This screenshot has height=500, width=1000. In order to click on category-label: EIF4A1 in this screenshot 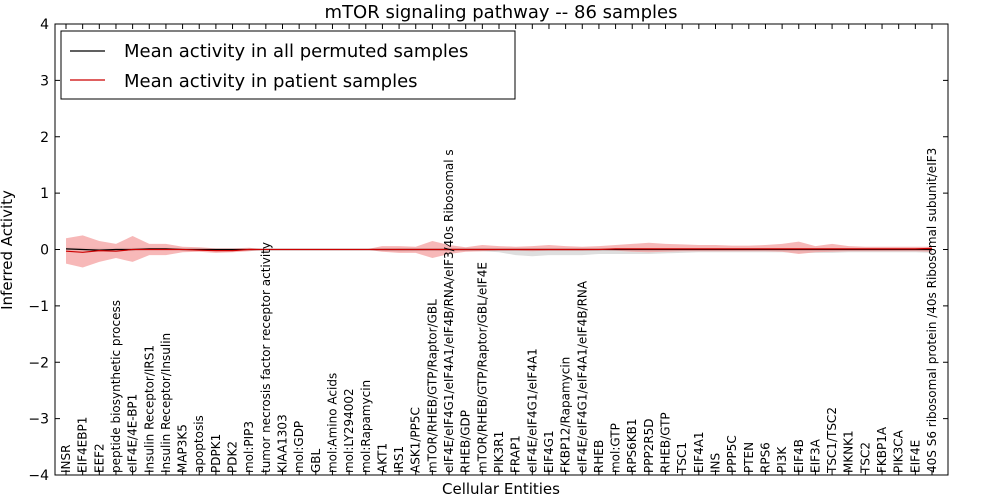, I will do `click(699, 452)`.